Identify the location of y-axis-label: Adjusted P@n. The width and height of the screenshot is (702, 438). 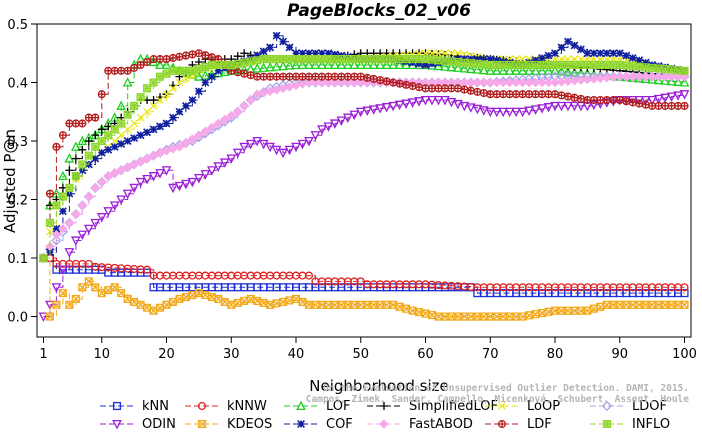
(10, 181).